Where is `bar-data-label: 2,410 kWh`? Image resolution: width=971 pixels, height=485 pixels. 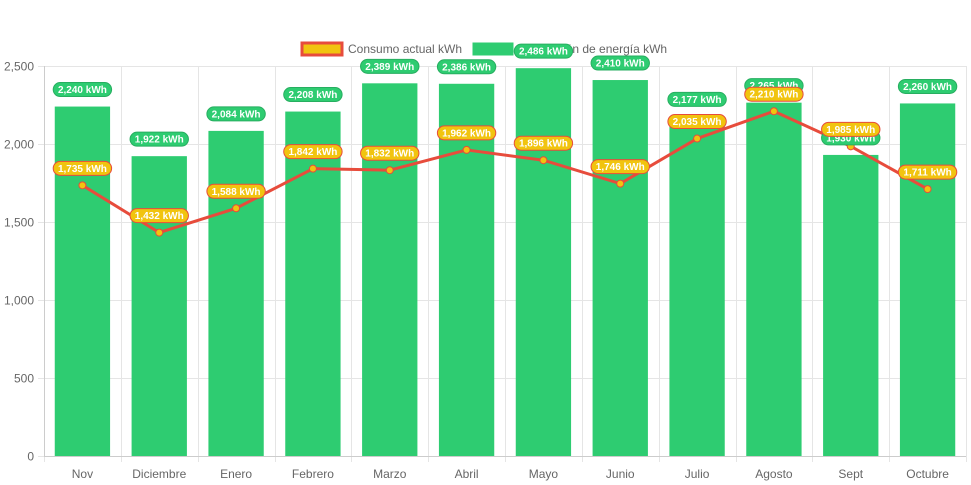 bar-data-label: 2,410 kWh is located at coordinates (620, 63).